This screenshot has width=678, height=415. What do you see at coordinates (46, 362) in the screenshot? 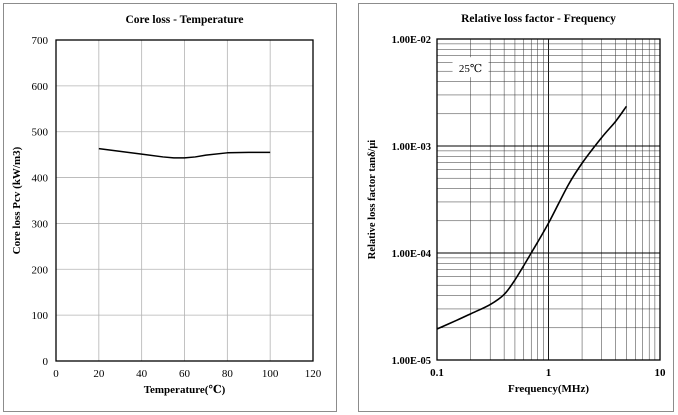
I see `y-tick-label: 0` at bounding box center [46, 362].